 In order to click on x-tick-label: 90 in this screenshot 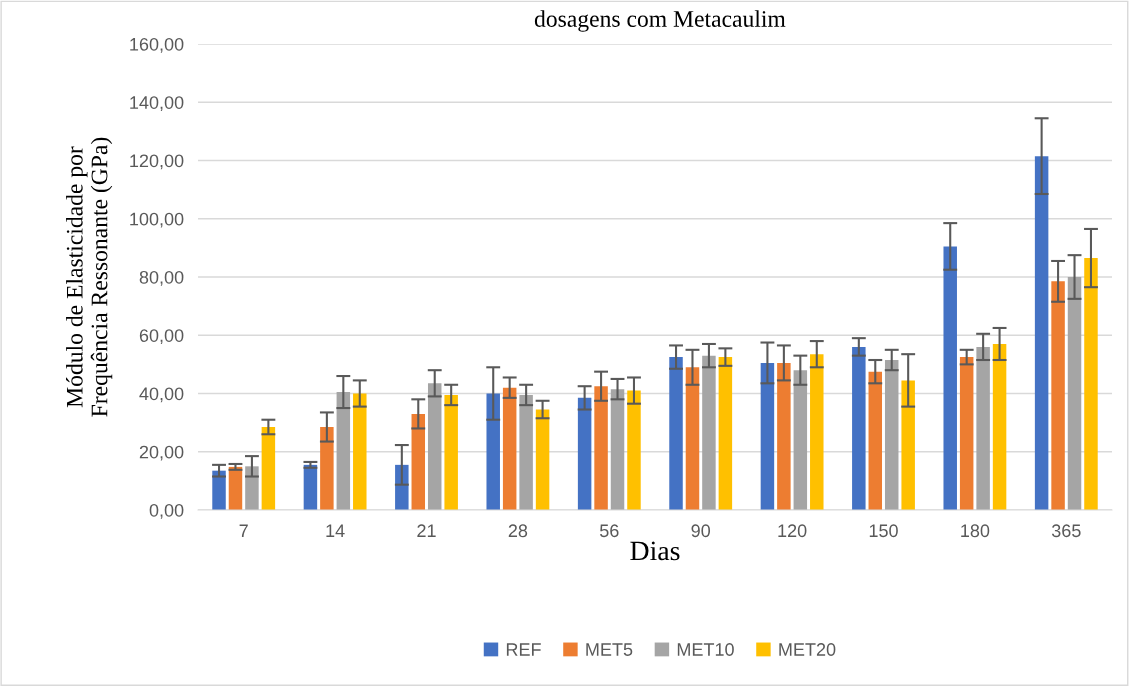, I will do `click(701, 531)`.